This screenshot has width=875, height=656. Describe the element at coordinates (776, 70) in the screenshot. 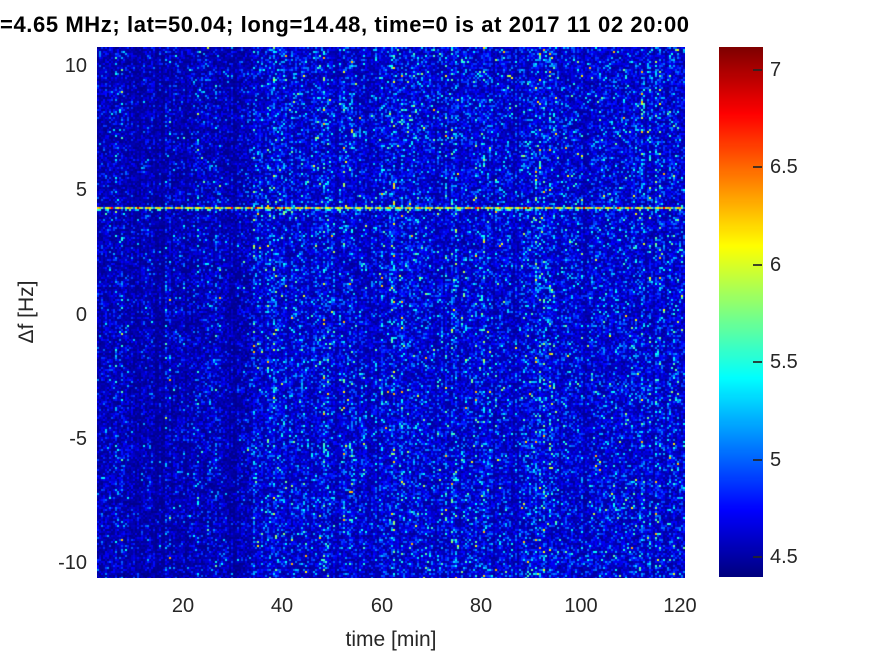

I see `colorbar-tick-label: 7` at that location.